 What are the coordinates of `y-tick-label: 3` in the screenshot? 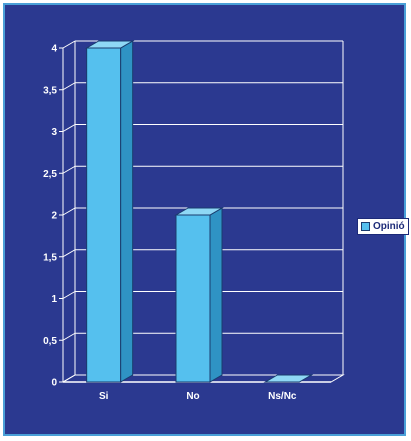 It's located at (54, 132).